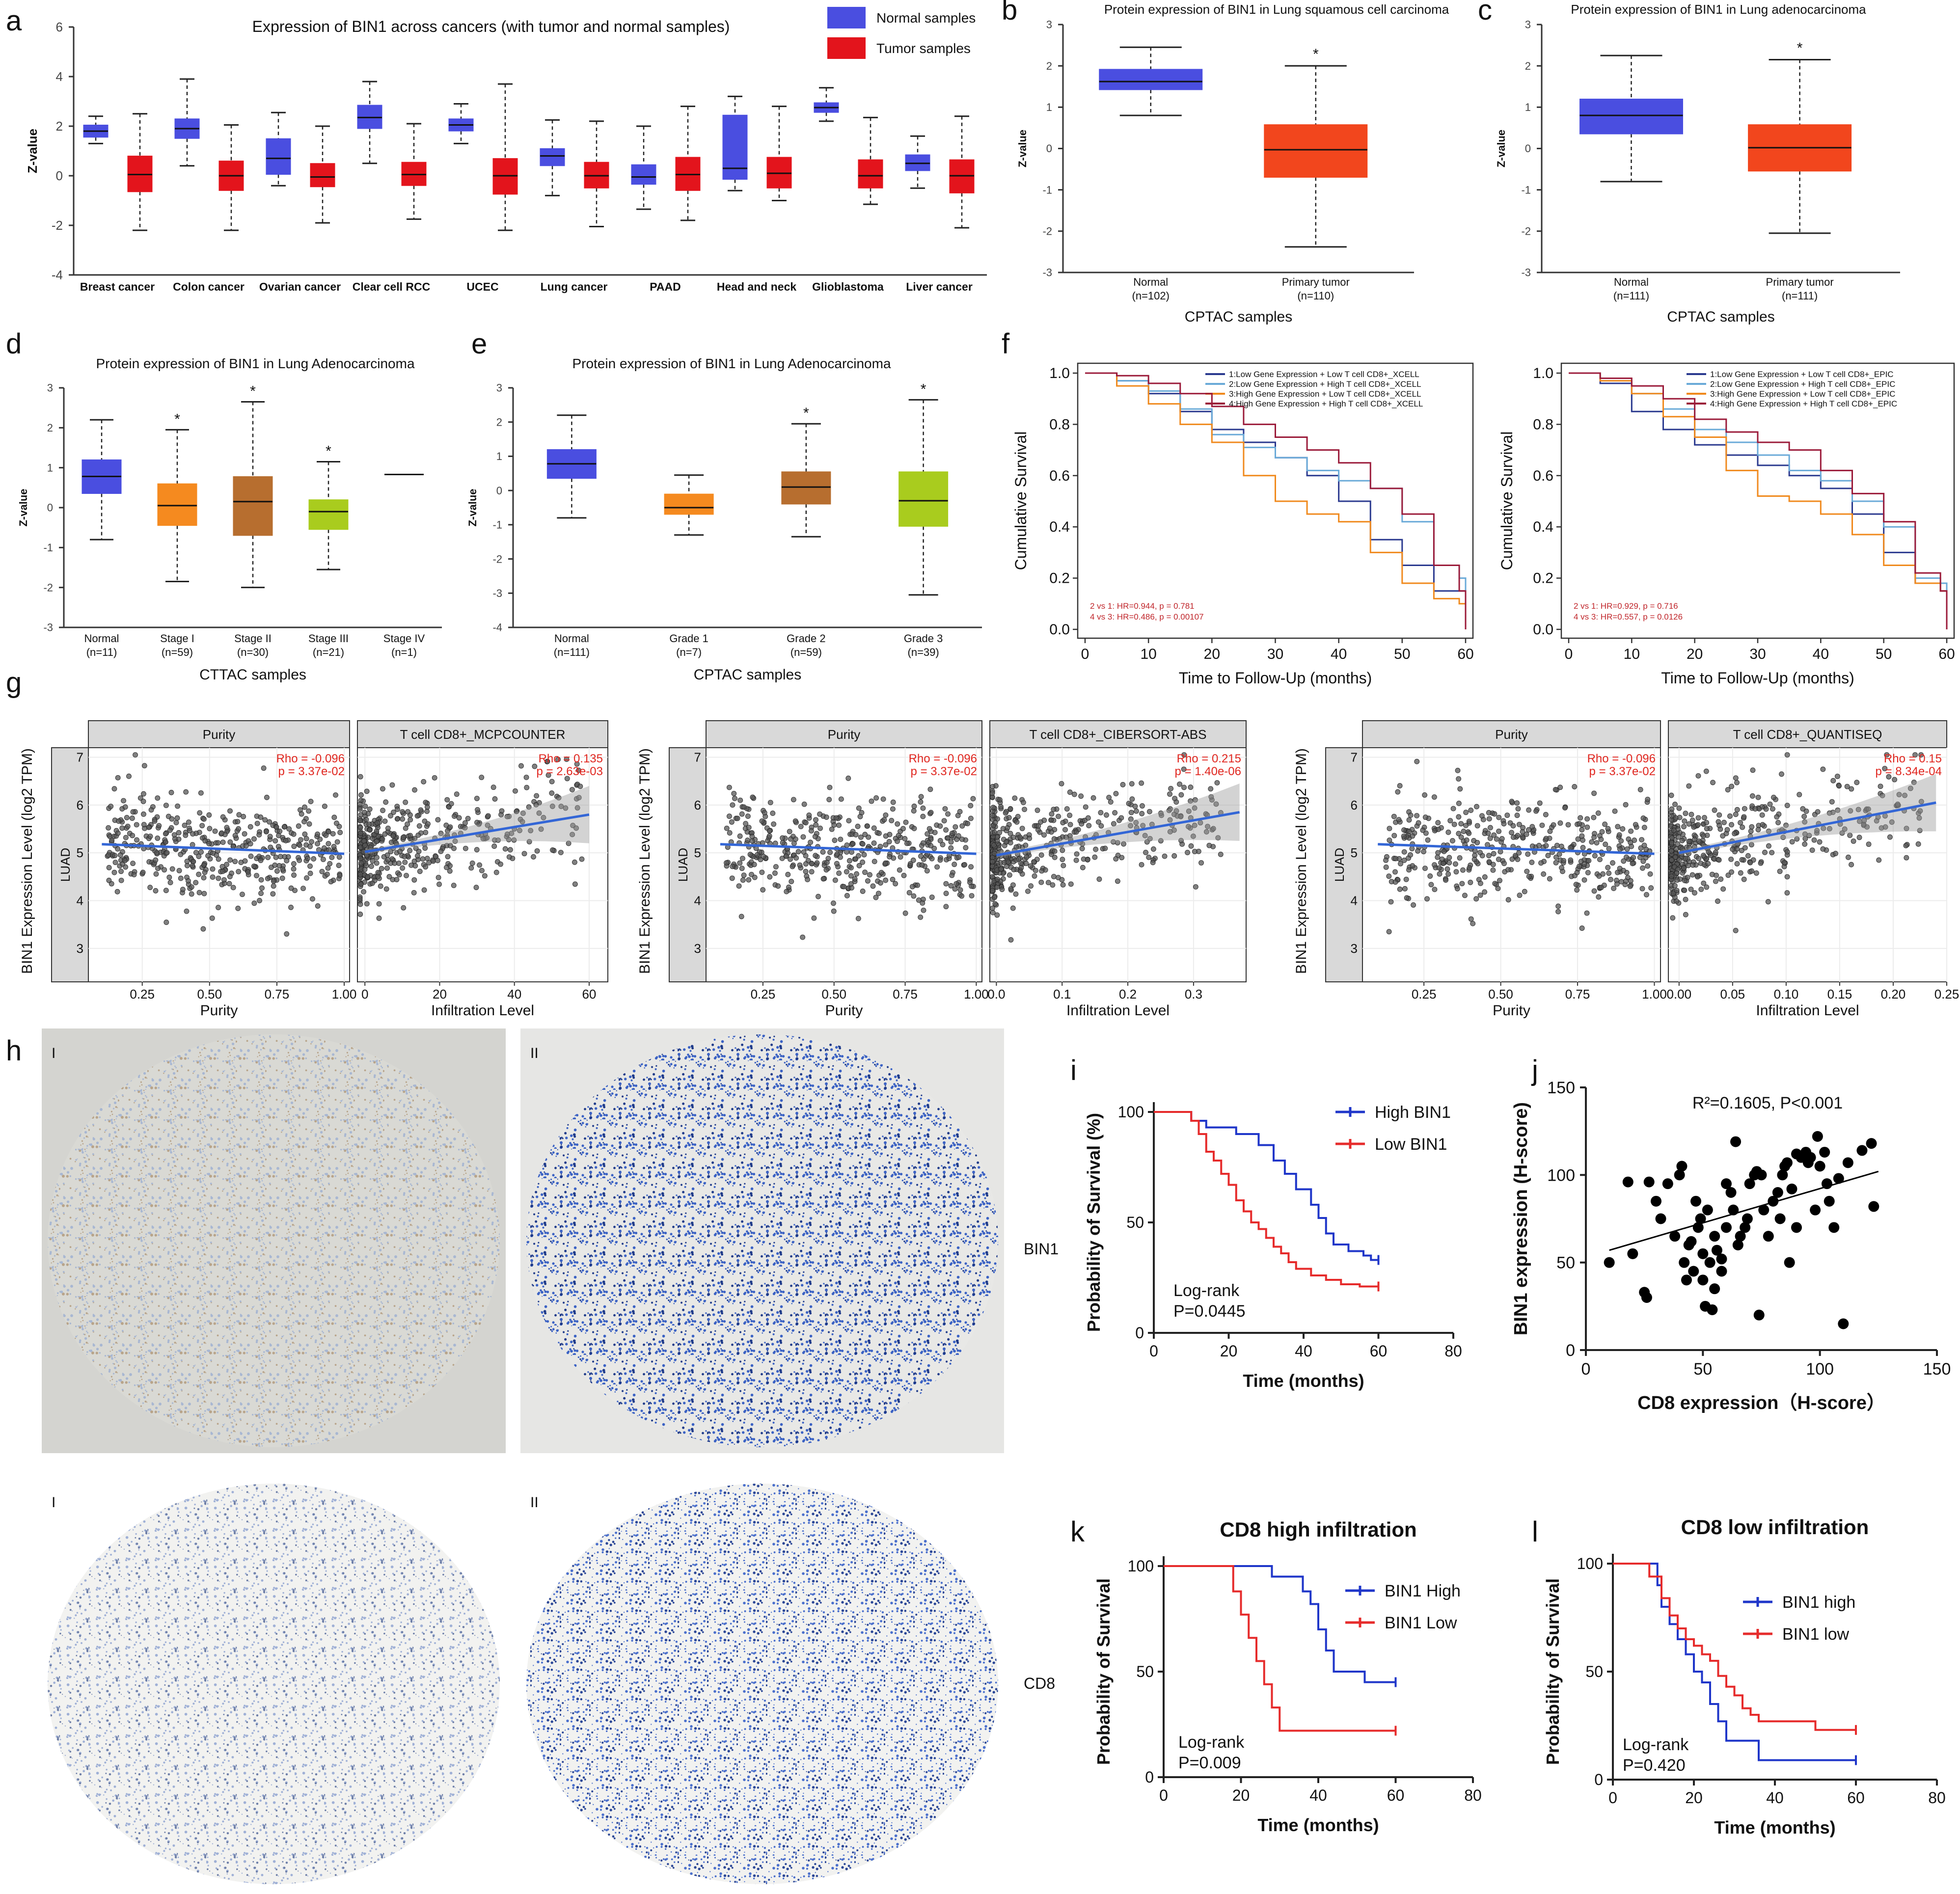 The image size is (1960, 1894). Describe the element at coordinates (59, 175) in the screenshot. I see `y-tick-label: 0` at that location.